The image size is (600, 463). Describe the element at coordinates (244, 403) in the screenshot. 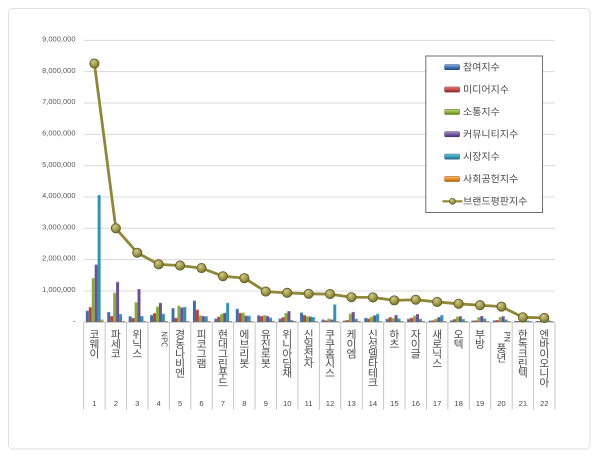

I see `svg-text: 8` at that location.